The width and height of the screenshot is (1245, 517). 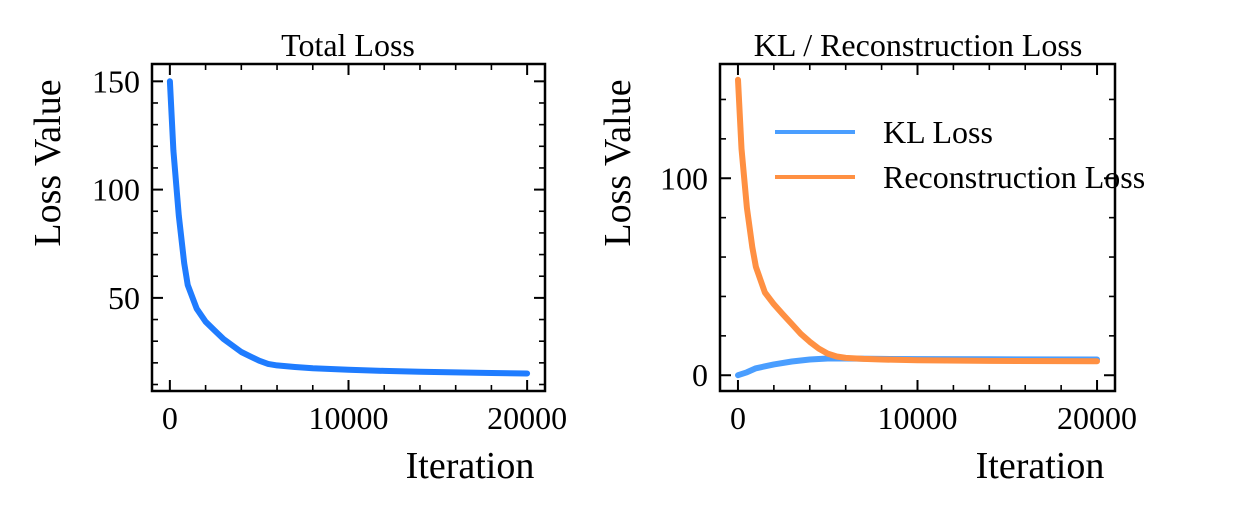 I want to click on y-tick-label: 150, so click(x=116, y=81).